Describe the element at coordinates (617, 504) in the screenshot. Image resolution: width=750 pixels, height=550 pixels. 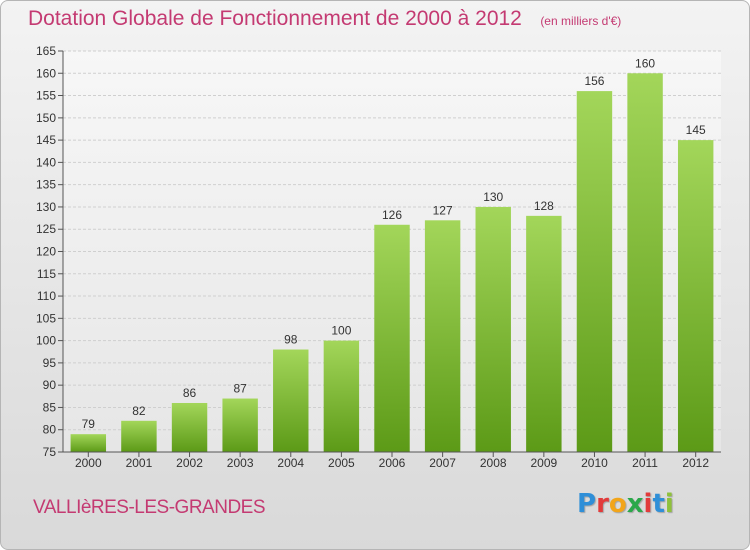
I see `logo-letter: o` at that location.